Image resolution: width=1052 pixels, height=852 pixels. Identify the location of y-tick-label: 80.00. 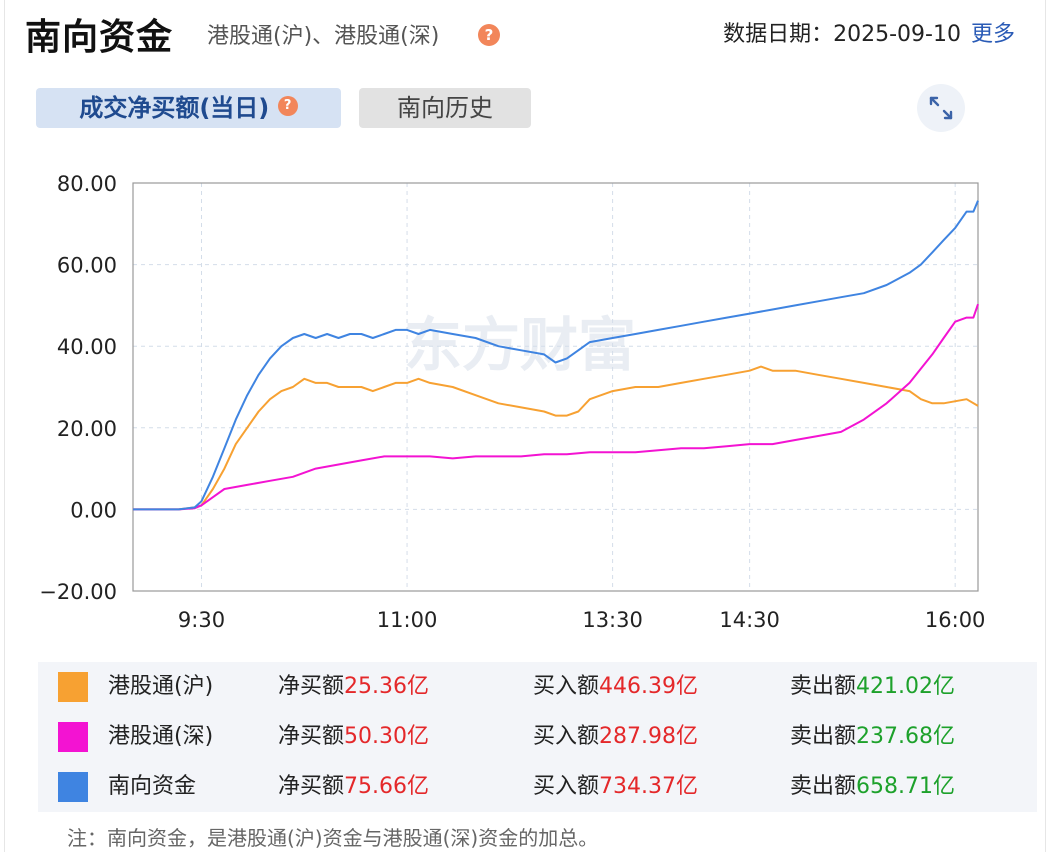
(87, 184).